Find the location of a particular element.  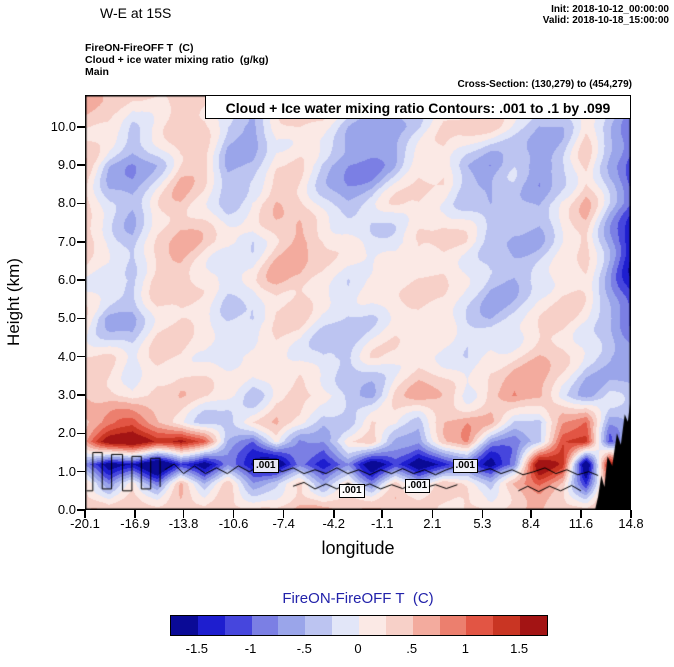

x-tick-label: 14.8 is located at coordinates (631, 523).